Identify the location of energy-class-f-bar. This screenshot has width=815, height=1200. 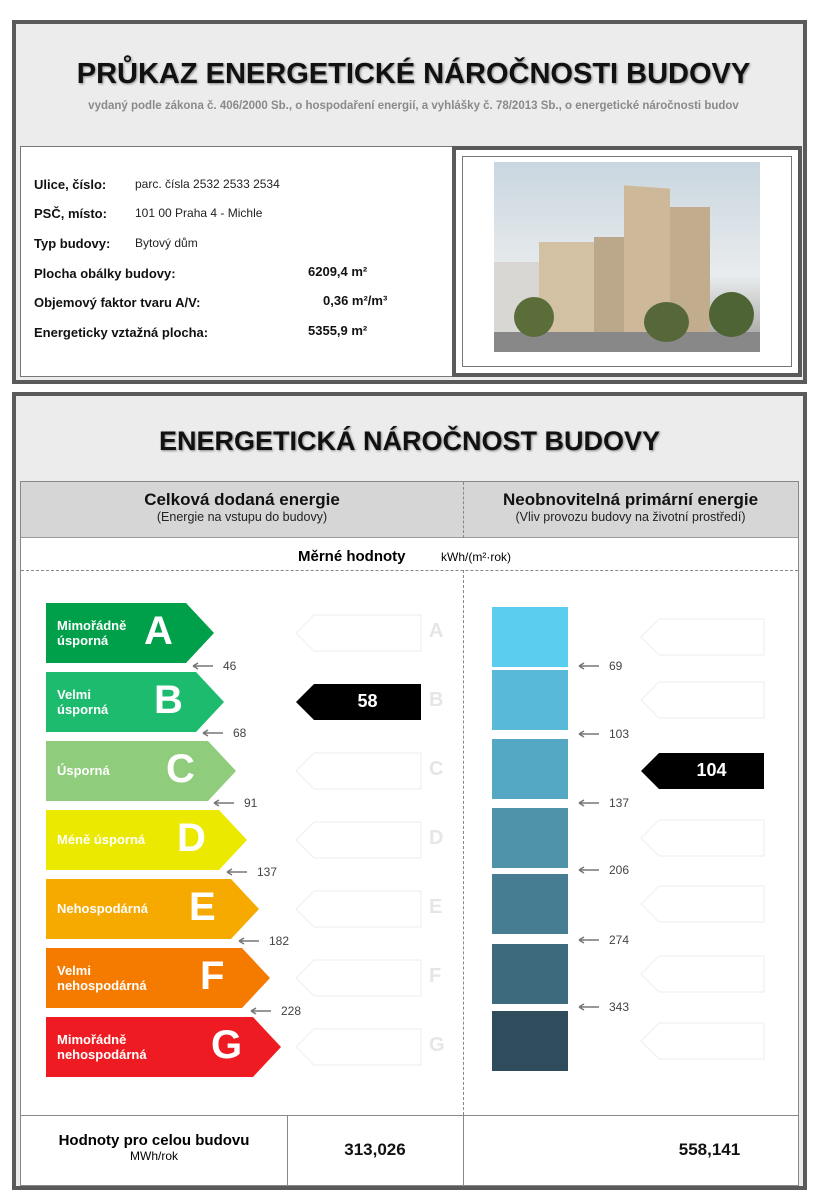
(158, 978).